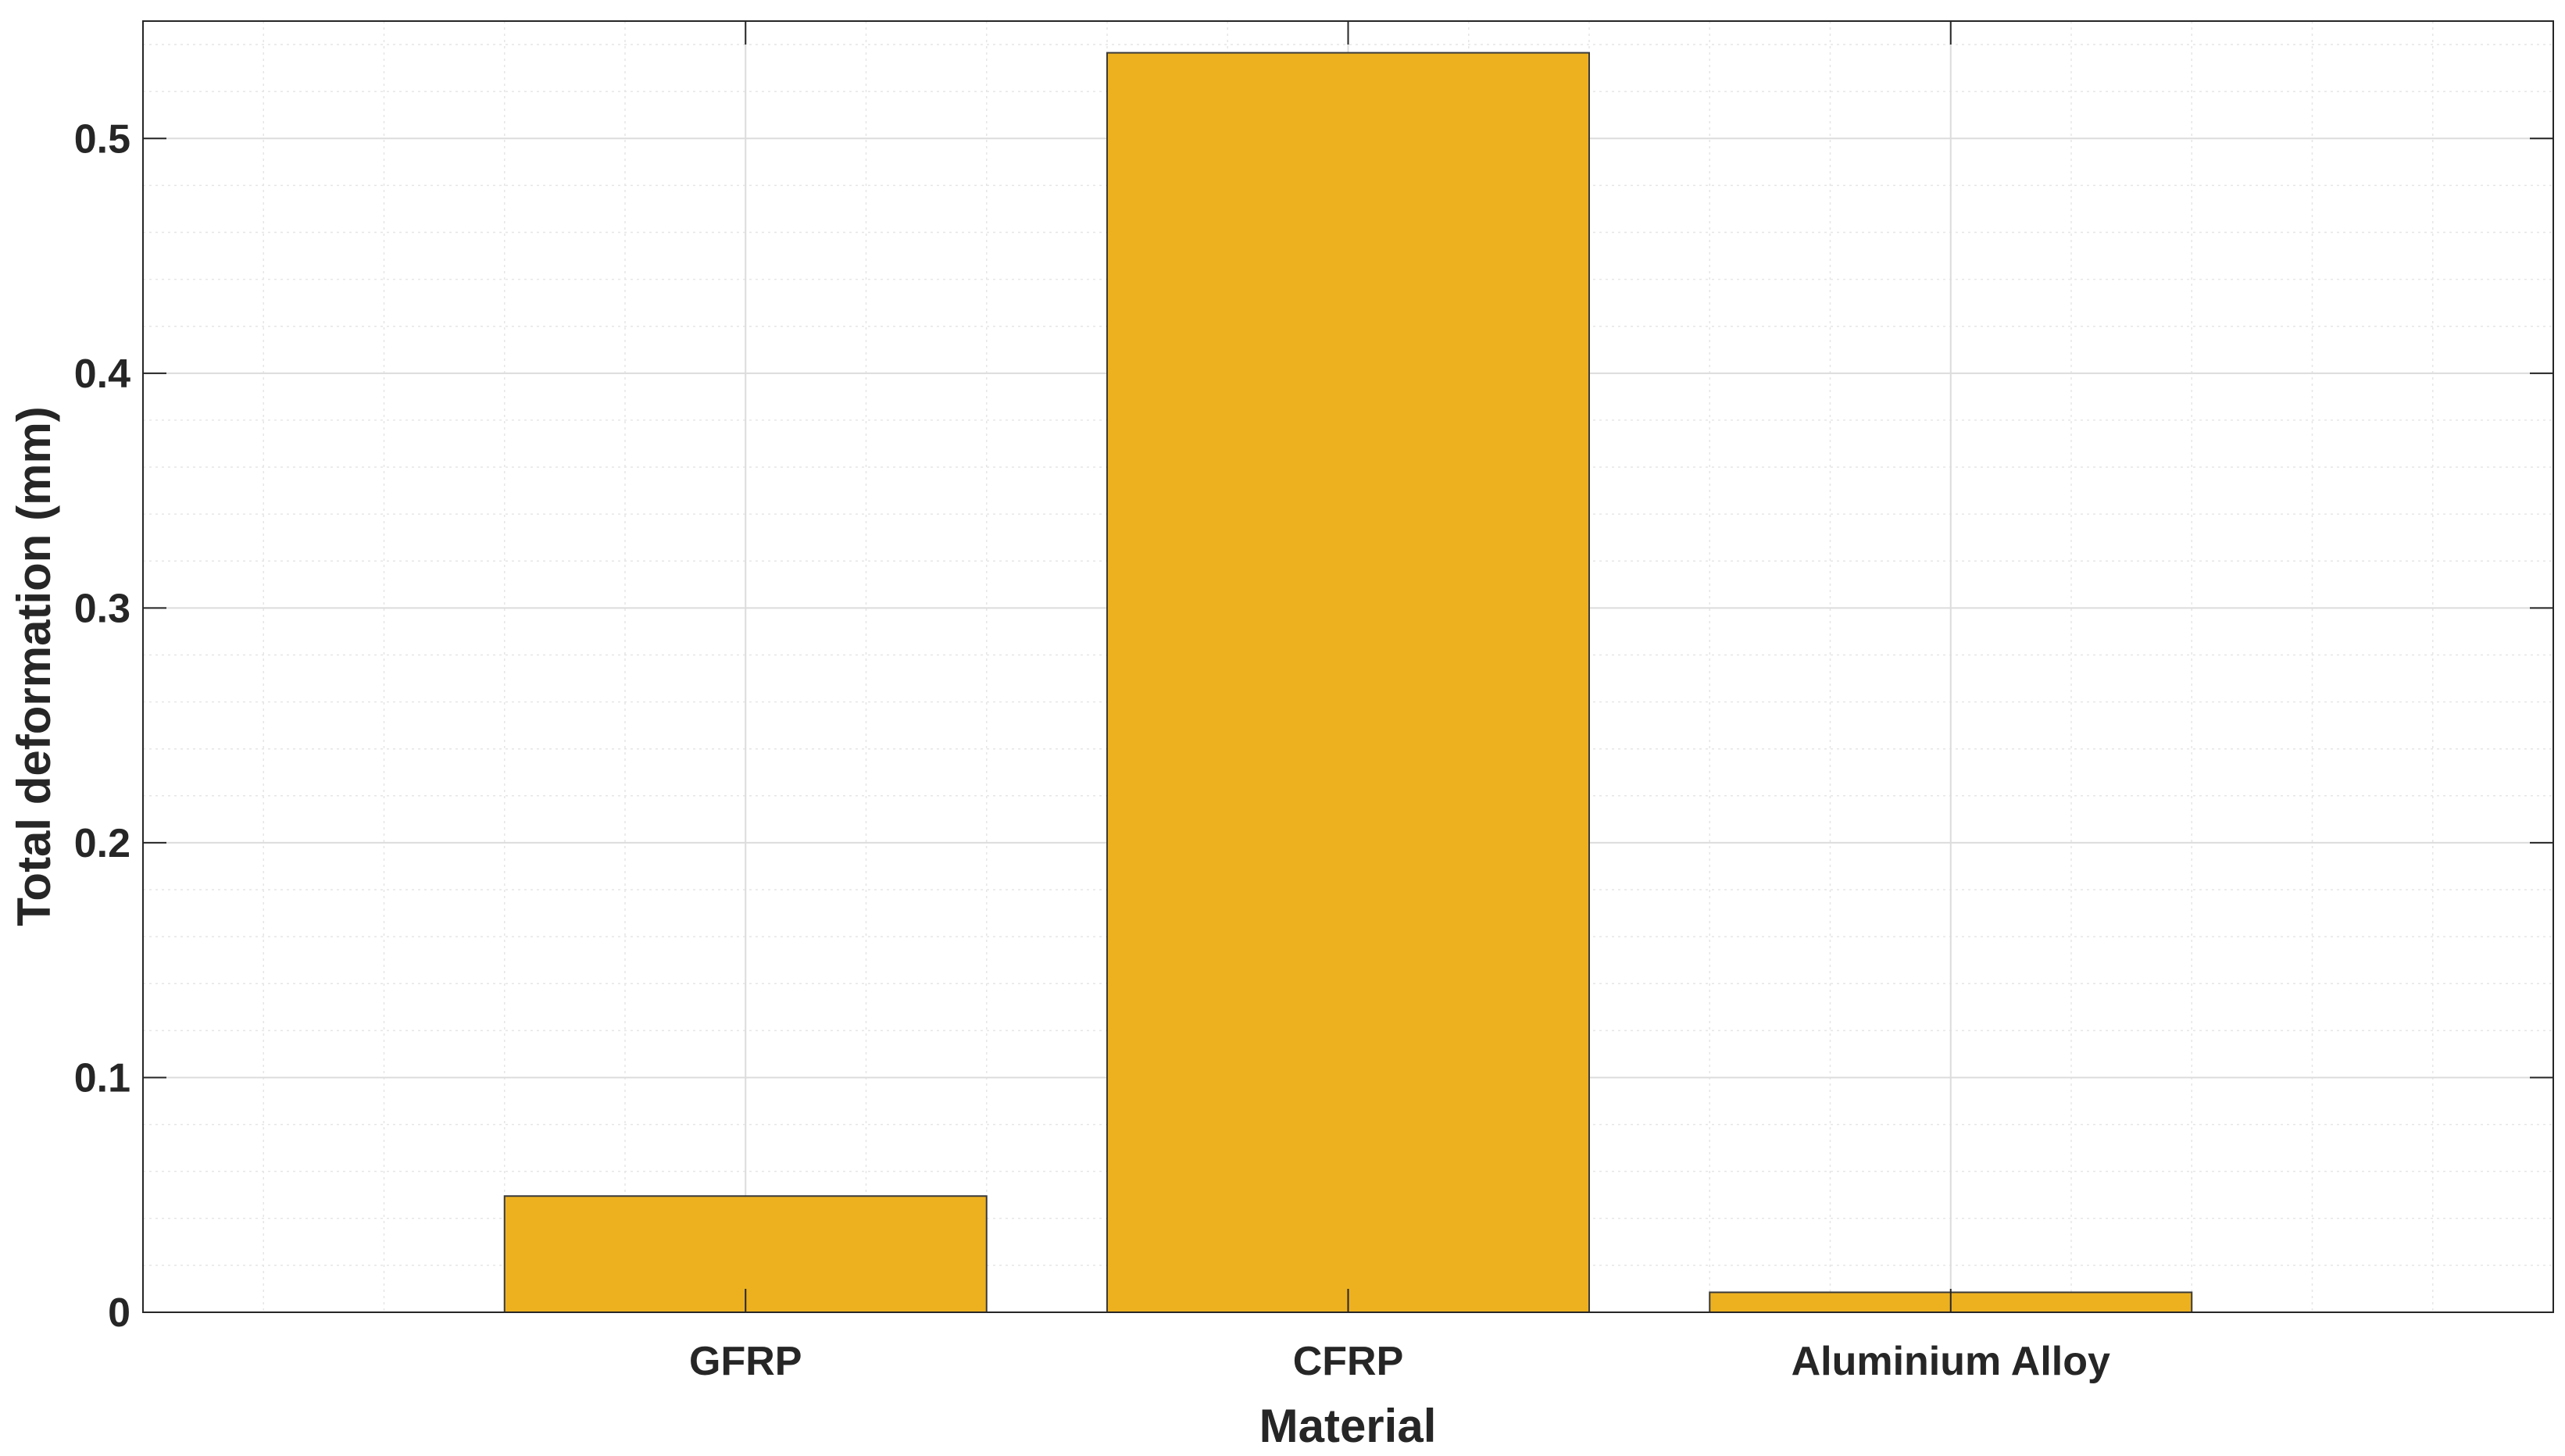 This screenshot has height=1456, width=2565. I want to click on y-tick-label: 0.4, so click(102, 374).